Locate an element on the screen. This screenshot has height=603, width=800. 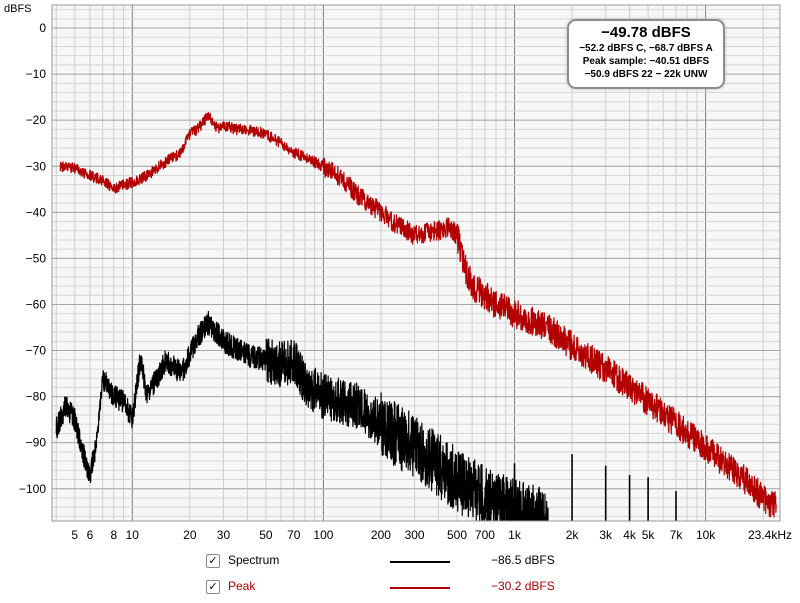
y-axis-label: dBFS is located at coordinates (18, 9).